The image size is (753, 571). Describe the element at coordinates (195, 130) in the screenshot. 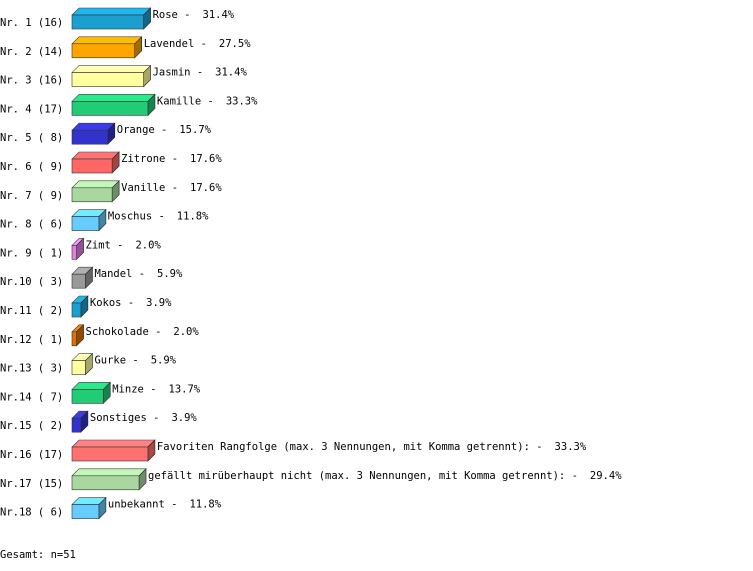

I see `value-label: 15.7%` at that location.